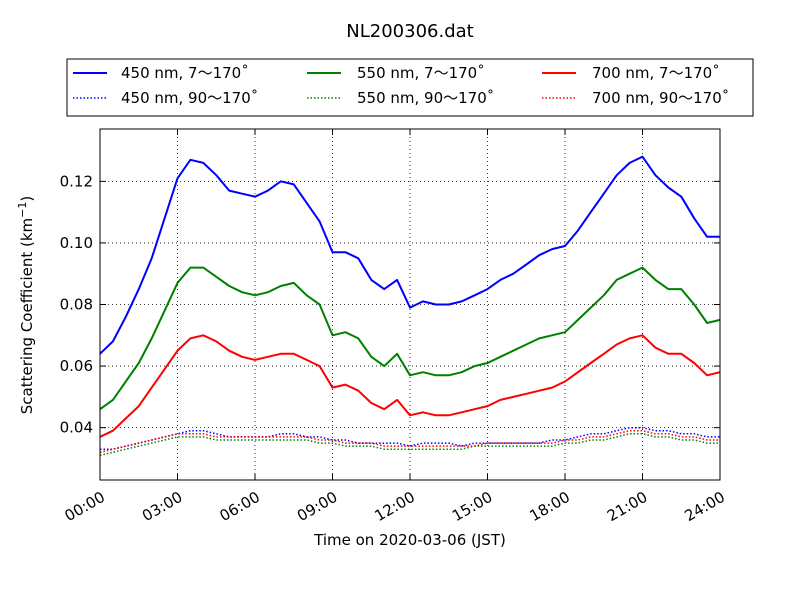  Describe the element at coordinates (76, 366) in the screenshot. I see `y-tick-label: 0.06` at that location.